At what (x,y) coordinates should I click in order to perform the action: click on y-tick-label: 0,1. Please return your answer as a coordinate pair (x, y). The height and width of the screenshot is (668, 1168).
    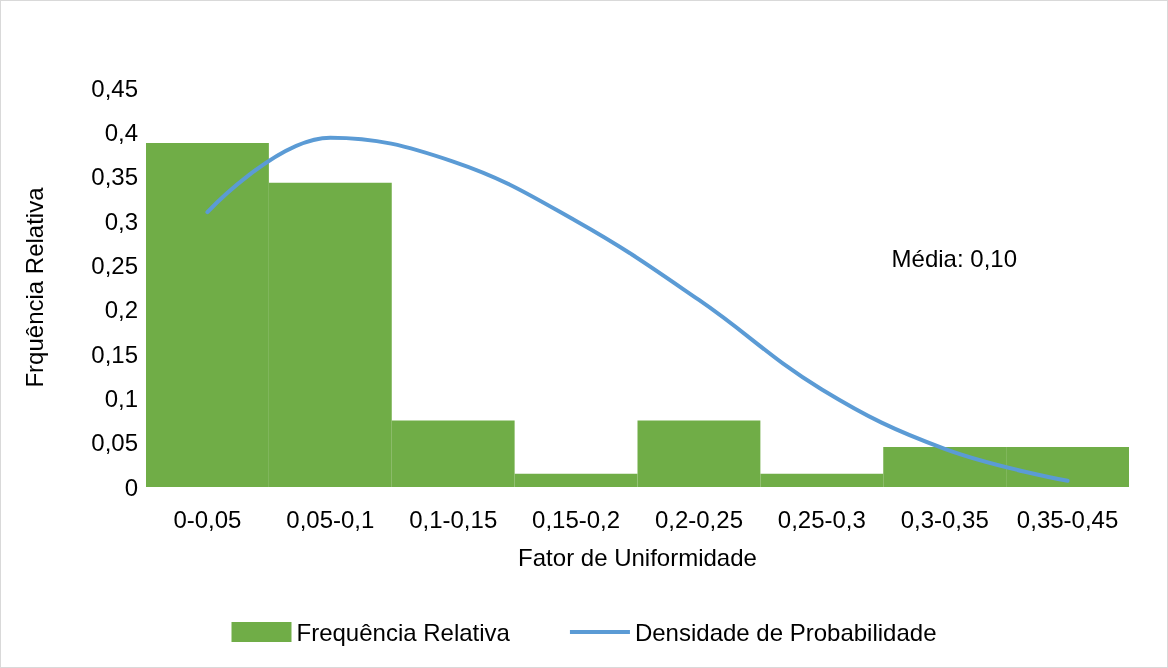
    Looking at the image, I should click on (121, 398).